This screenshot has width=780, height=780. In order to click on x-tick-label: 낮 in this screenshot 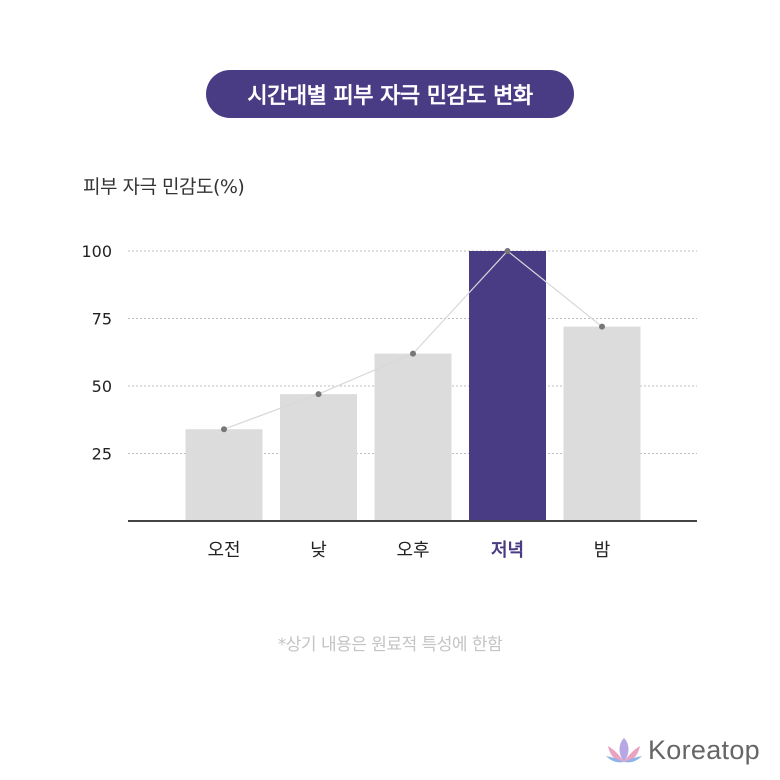, I will do `click(318, 550)`.